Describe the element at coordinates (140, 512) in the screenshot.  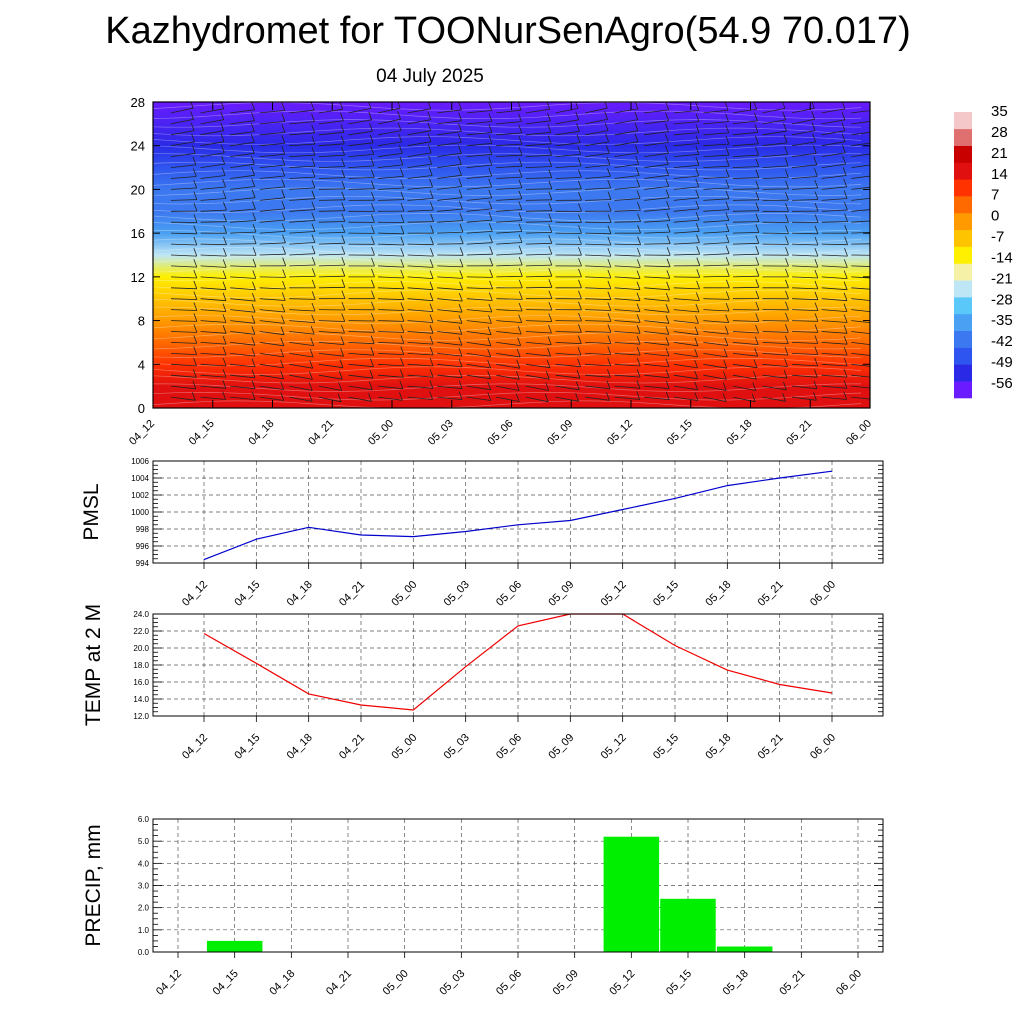
I see `y-tick-label: 1000` at that location.